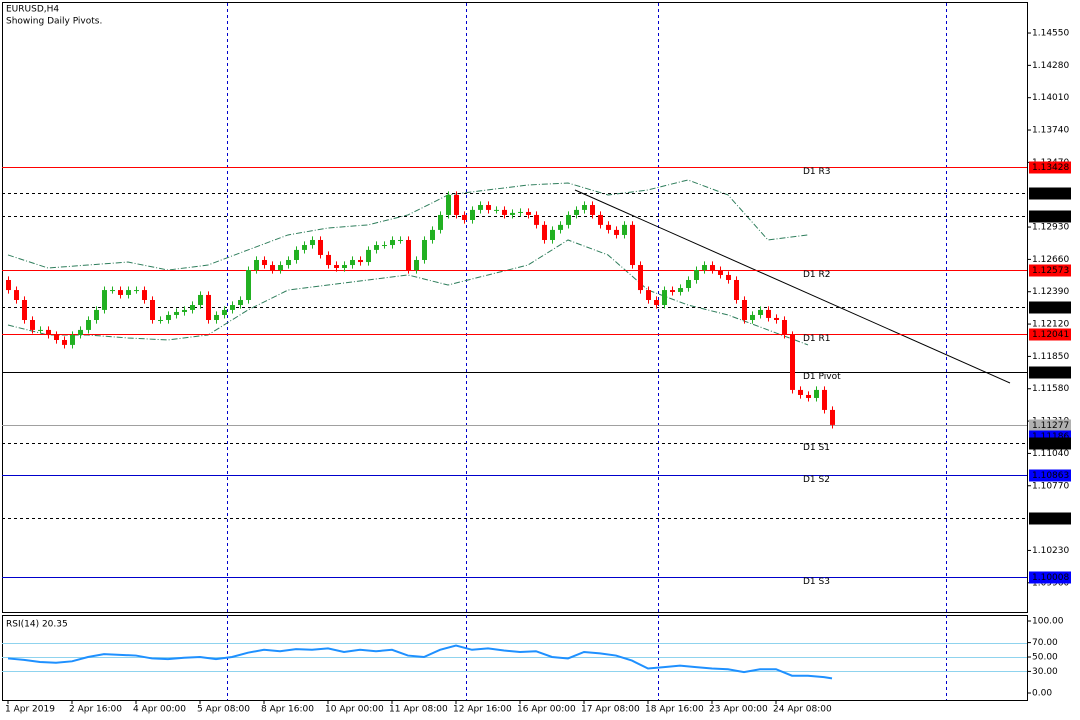 The width and height of the screenshot is (1080, 720). What do you see at coordinates (1050, 551) in the screenshot?
I see `y-tick-label: 1.10230` at bounding box center [1050, 551].